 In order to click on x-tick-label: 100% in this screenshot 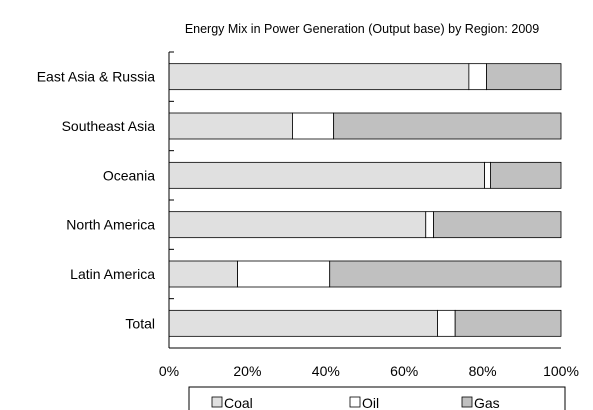, I will do `click(561, 371)`.